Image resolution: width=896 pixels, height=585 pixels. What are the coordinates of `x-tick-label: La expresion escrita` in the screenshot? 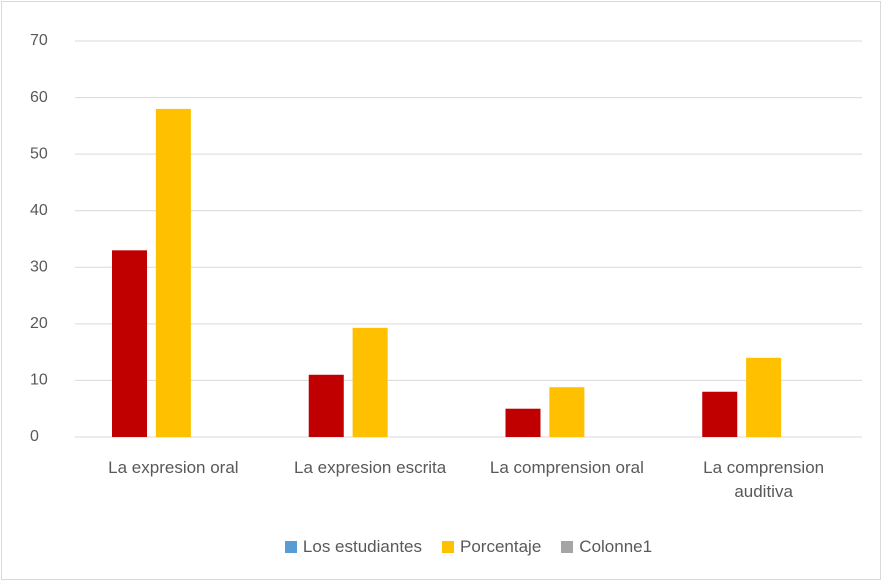 It's located at (370, 467).